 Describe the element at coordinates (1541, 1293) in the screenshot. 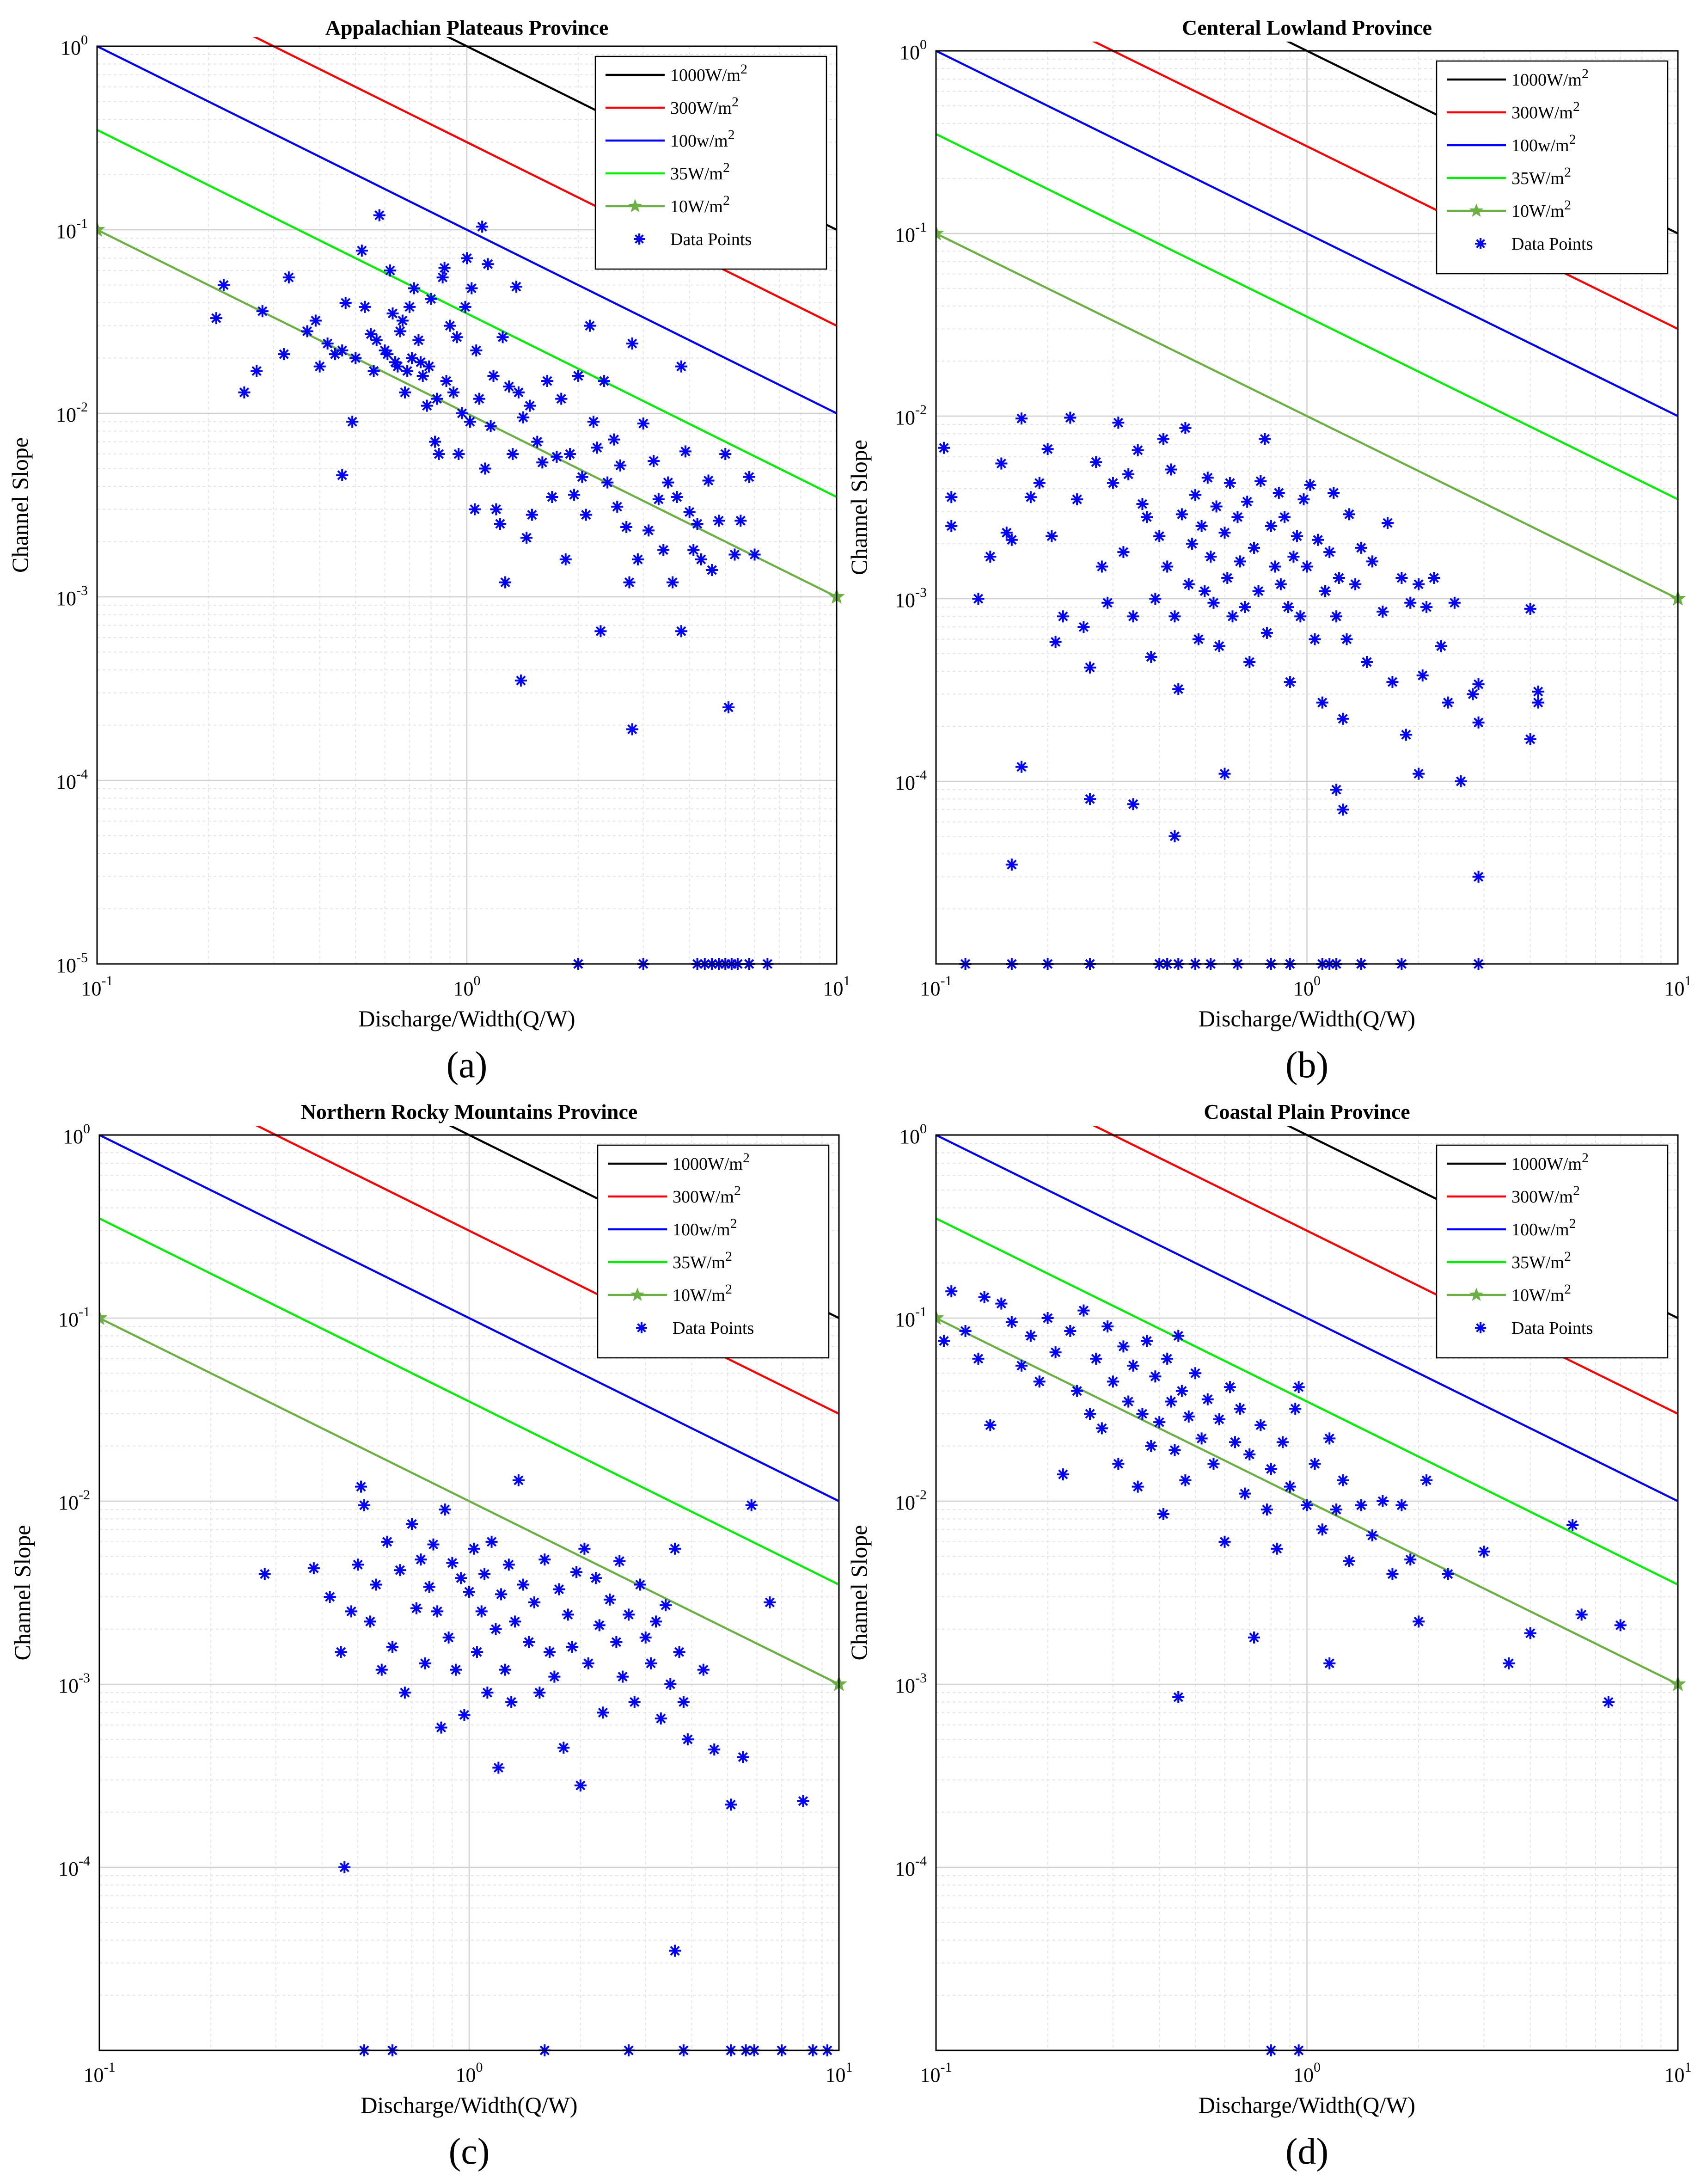

I see `legend-label: 10W/m2` at that location.